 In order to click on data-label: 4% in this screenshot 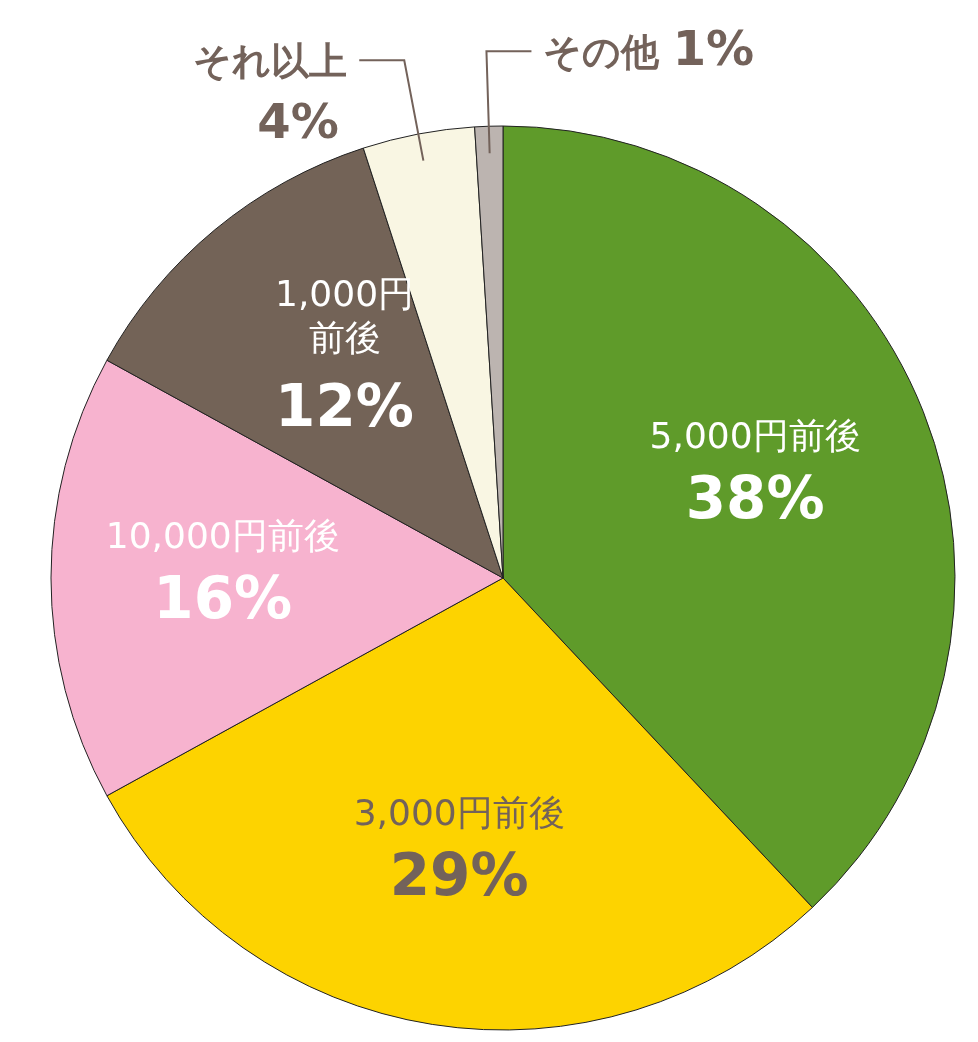, I will do `click(298, 121)`.